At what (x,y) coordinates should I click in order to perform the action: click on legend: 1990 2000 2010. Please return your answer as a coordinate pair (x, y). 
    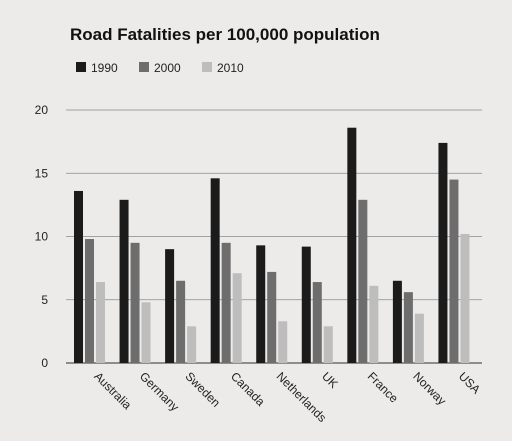
    Looking at the image, I should click on (160, 68).